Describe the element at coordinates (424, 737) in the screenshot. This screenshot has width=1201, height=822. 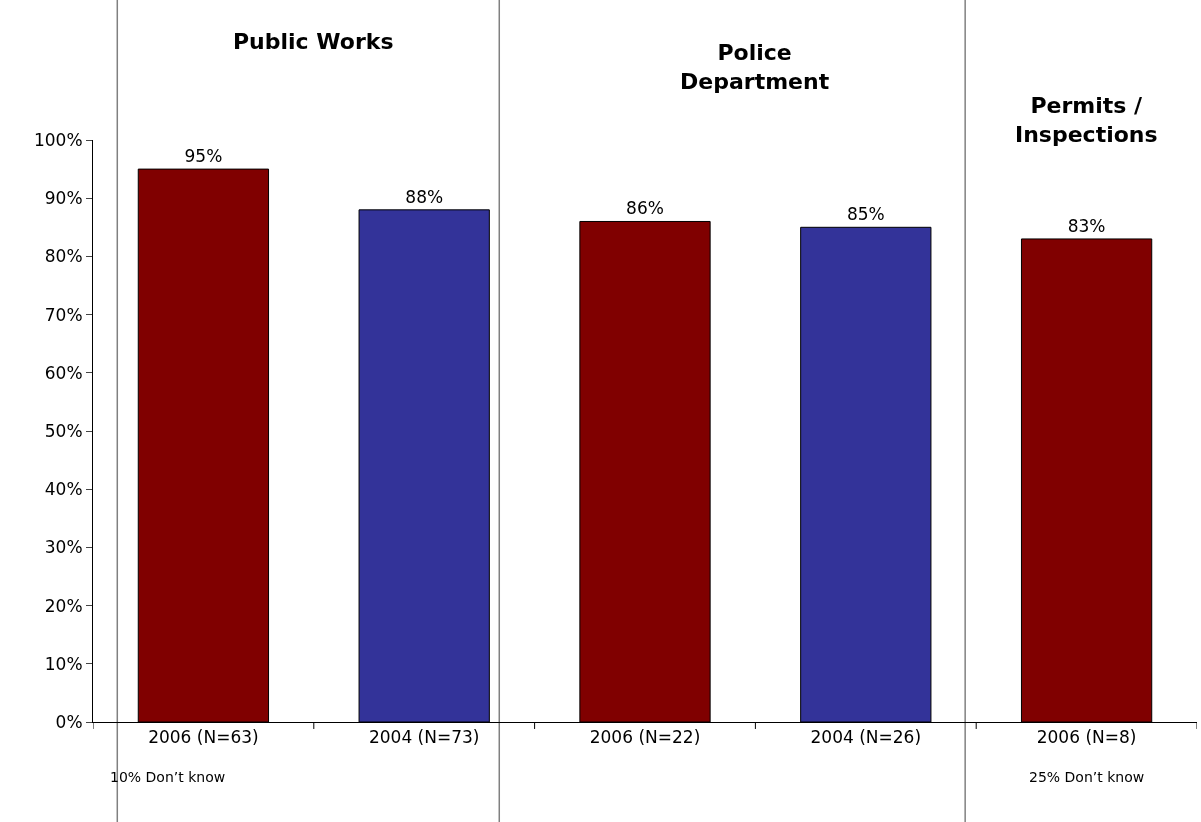
I see `x-tick-label: 2004 (N=73)` at that location.